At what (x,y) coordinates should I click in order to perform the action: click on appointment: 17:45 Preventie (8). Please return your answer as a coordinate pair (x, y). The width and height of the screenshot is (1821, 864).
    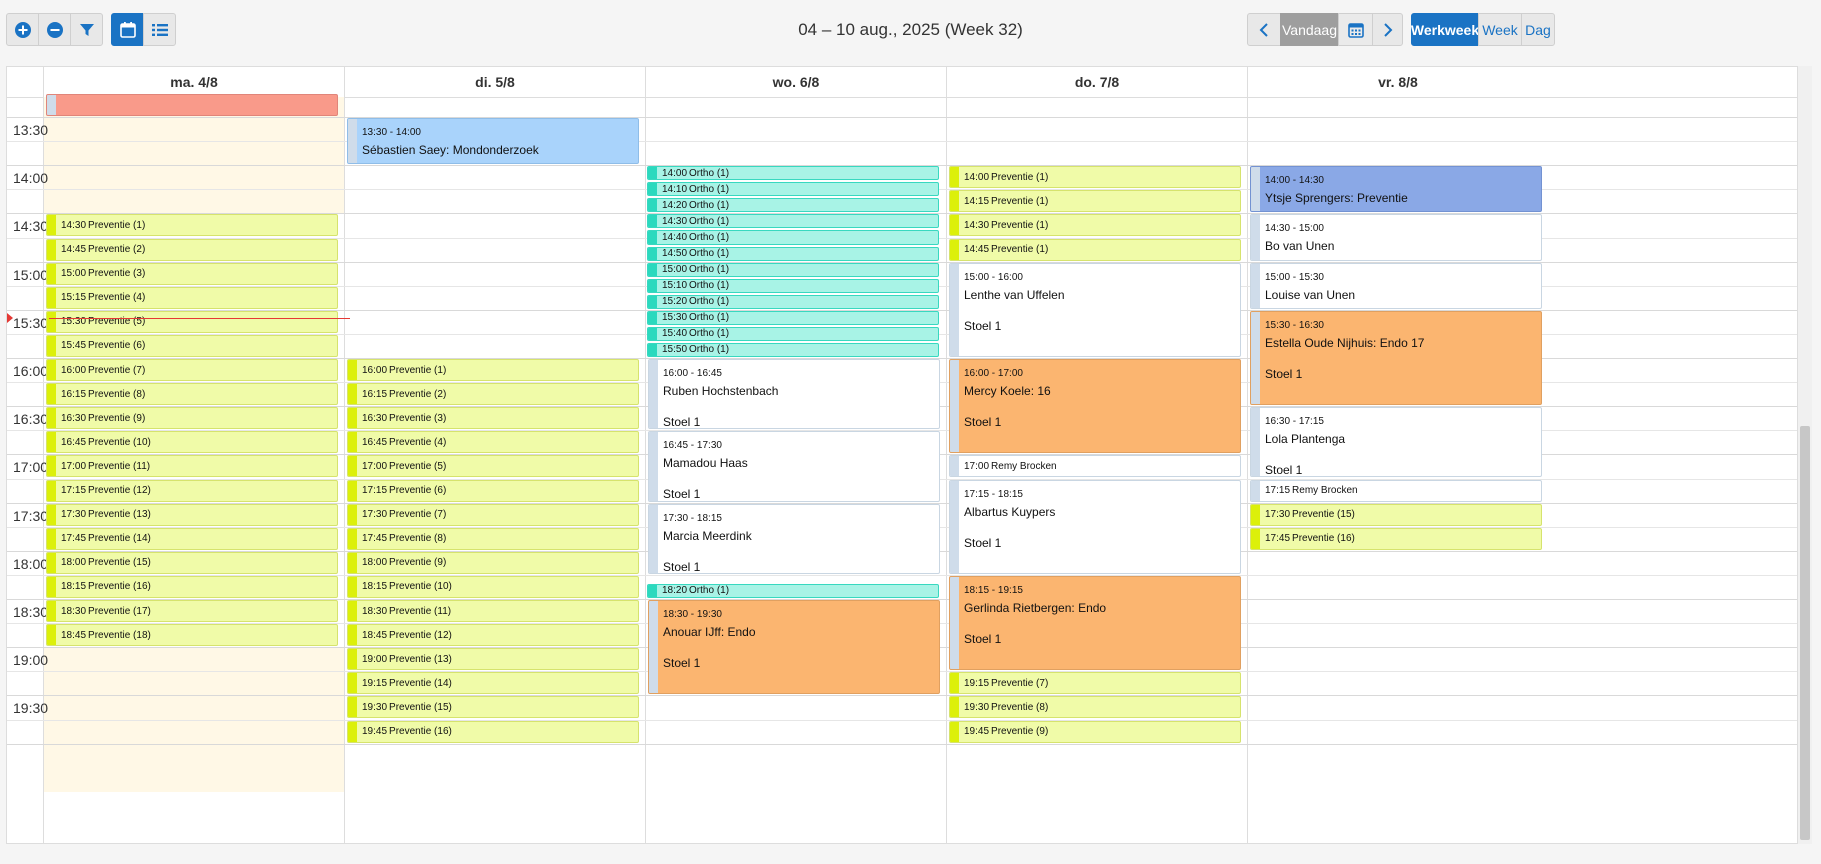
    Looking at the image, I should click on (493, 538).